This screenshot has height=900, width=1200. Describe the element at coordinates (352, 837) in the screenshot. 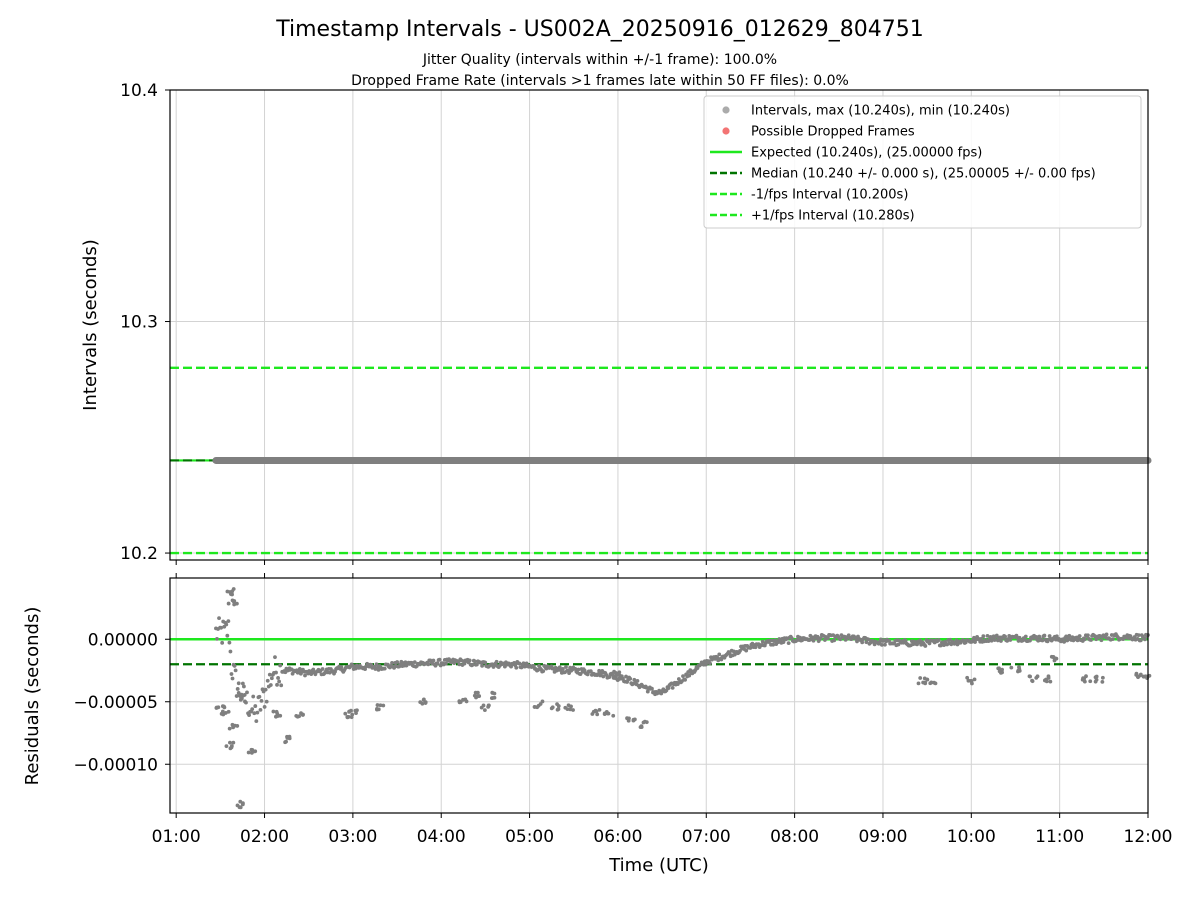

I see `x-tick-label-03:00: 03:00` at that location.